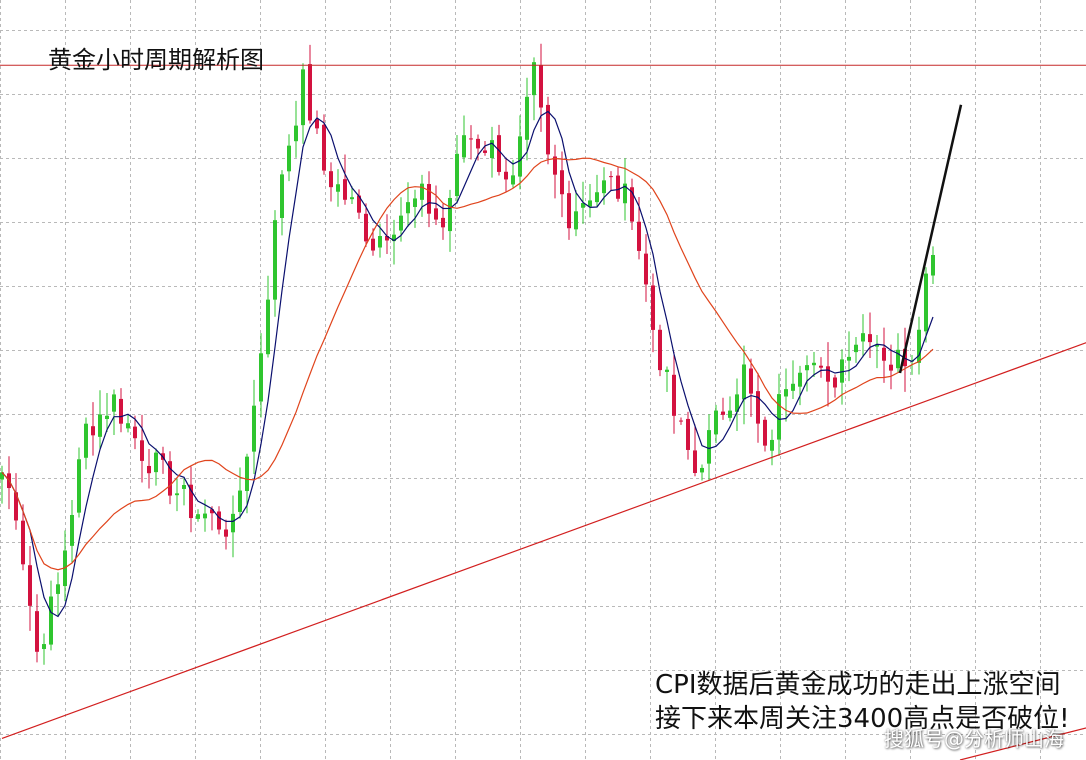 The image size is (1086, 760). What do you see at coordinates (974, 739) in the screenshot?
I see `watermark: 搜狐号@分析师山海` at bounding box center [974, 739].